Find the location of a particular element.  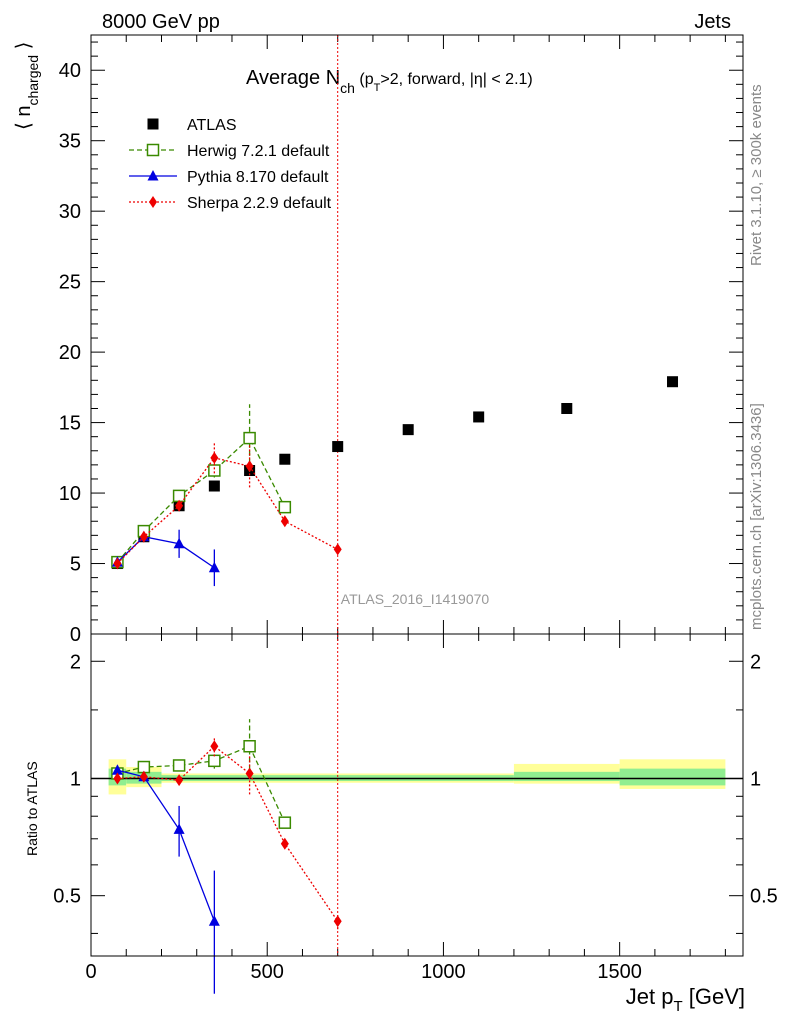

ratio-ylabel: Ratio to ATLAS is located at coordinates (32, 808).